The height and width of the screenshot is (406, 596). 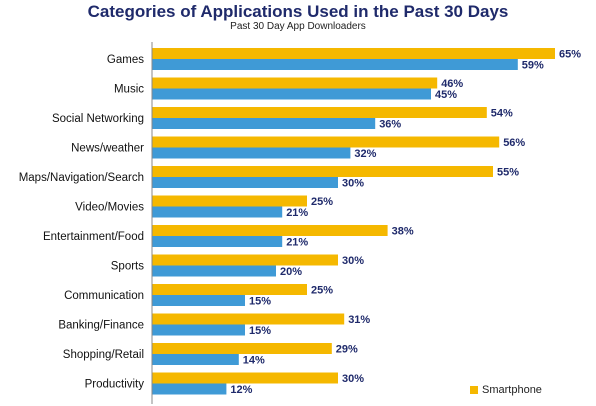 What do you see at coordinates (297, 243) in the screenshot?
I see `value-label-series-2-entertainment-food: 21%` at bounding box center [297, 243].